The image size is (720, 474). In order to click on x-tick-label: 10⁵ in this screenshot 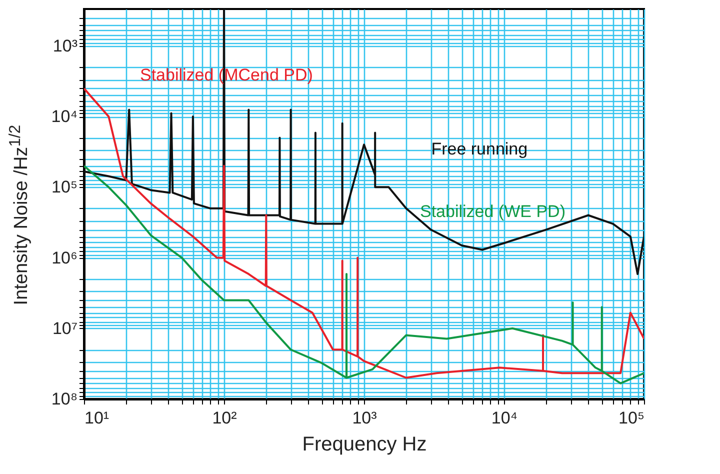, I will do `click(631, 418)`.